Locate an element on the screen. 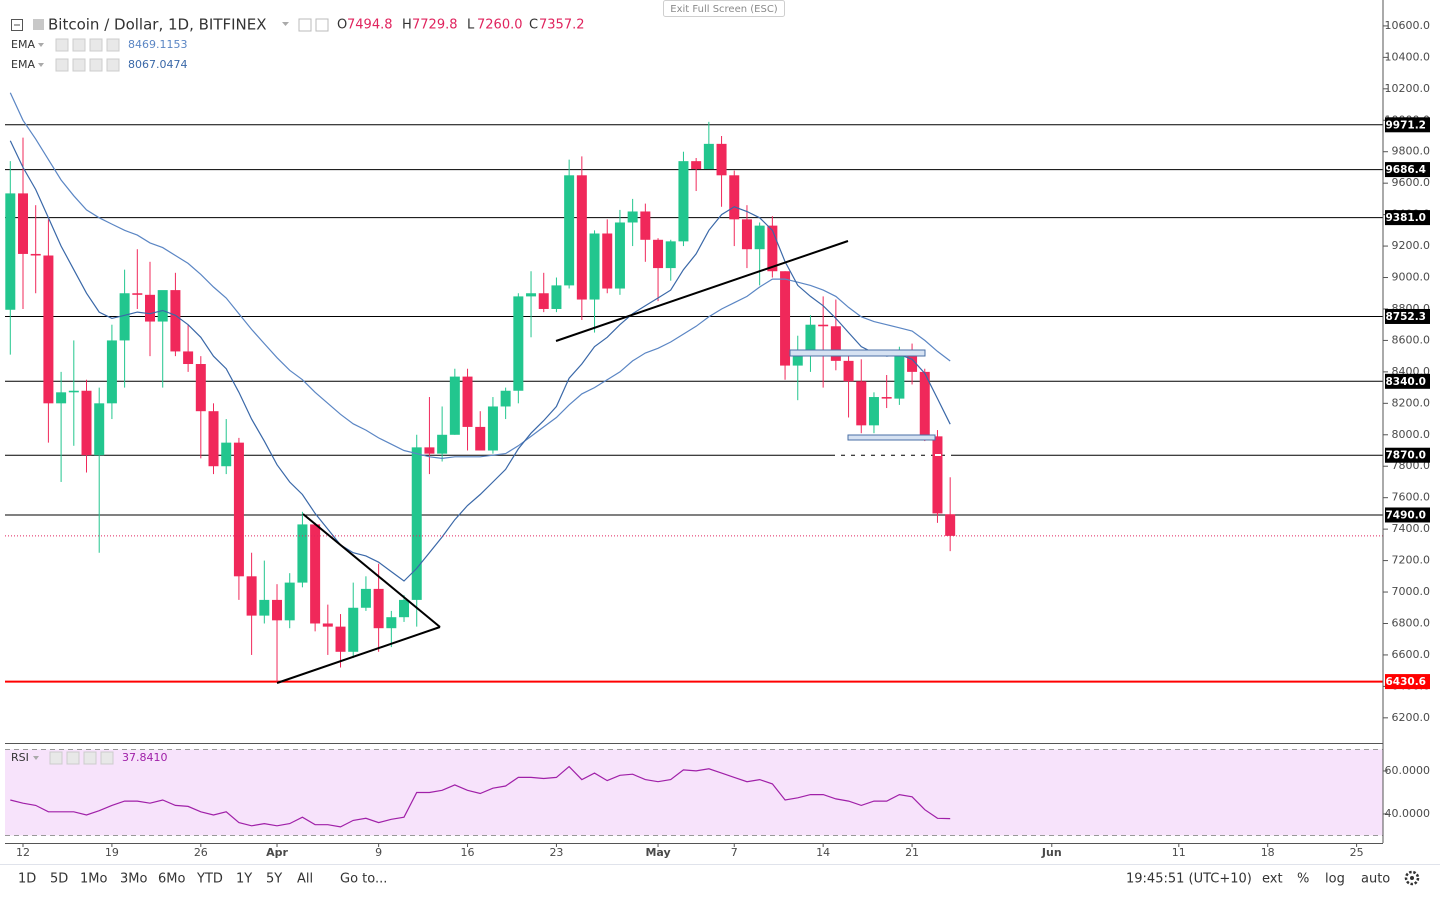 This screenshot has width=1440, height=900. range-button: 5Y is located at coordinates (274, 879).